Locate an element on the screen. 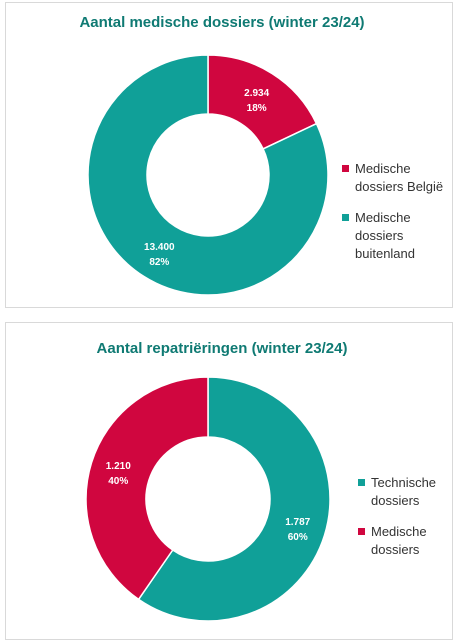  legend-label: Technische is located at coordinates (403, 482).